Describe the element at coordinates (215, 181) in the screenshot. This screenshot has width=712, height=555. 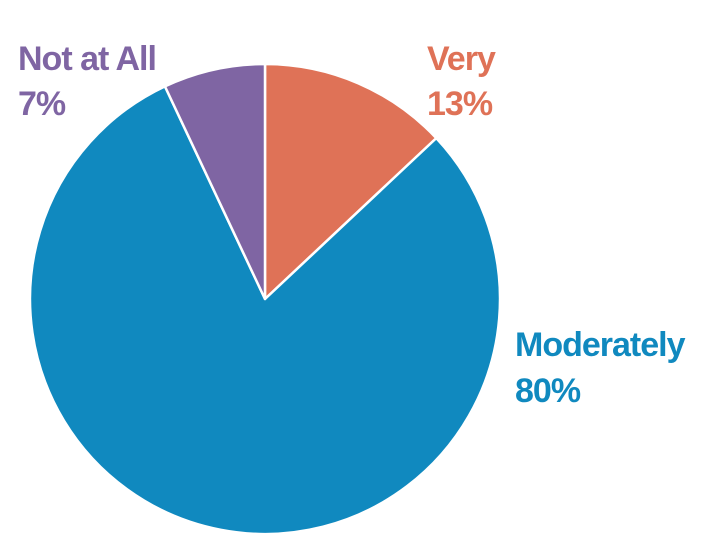
I see `pie-slice-not-at-all` at that location.